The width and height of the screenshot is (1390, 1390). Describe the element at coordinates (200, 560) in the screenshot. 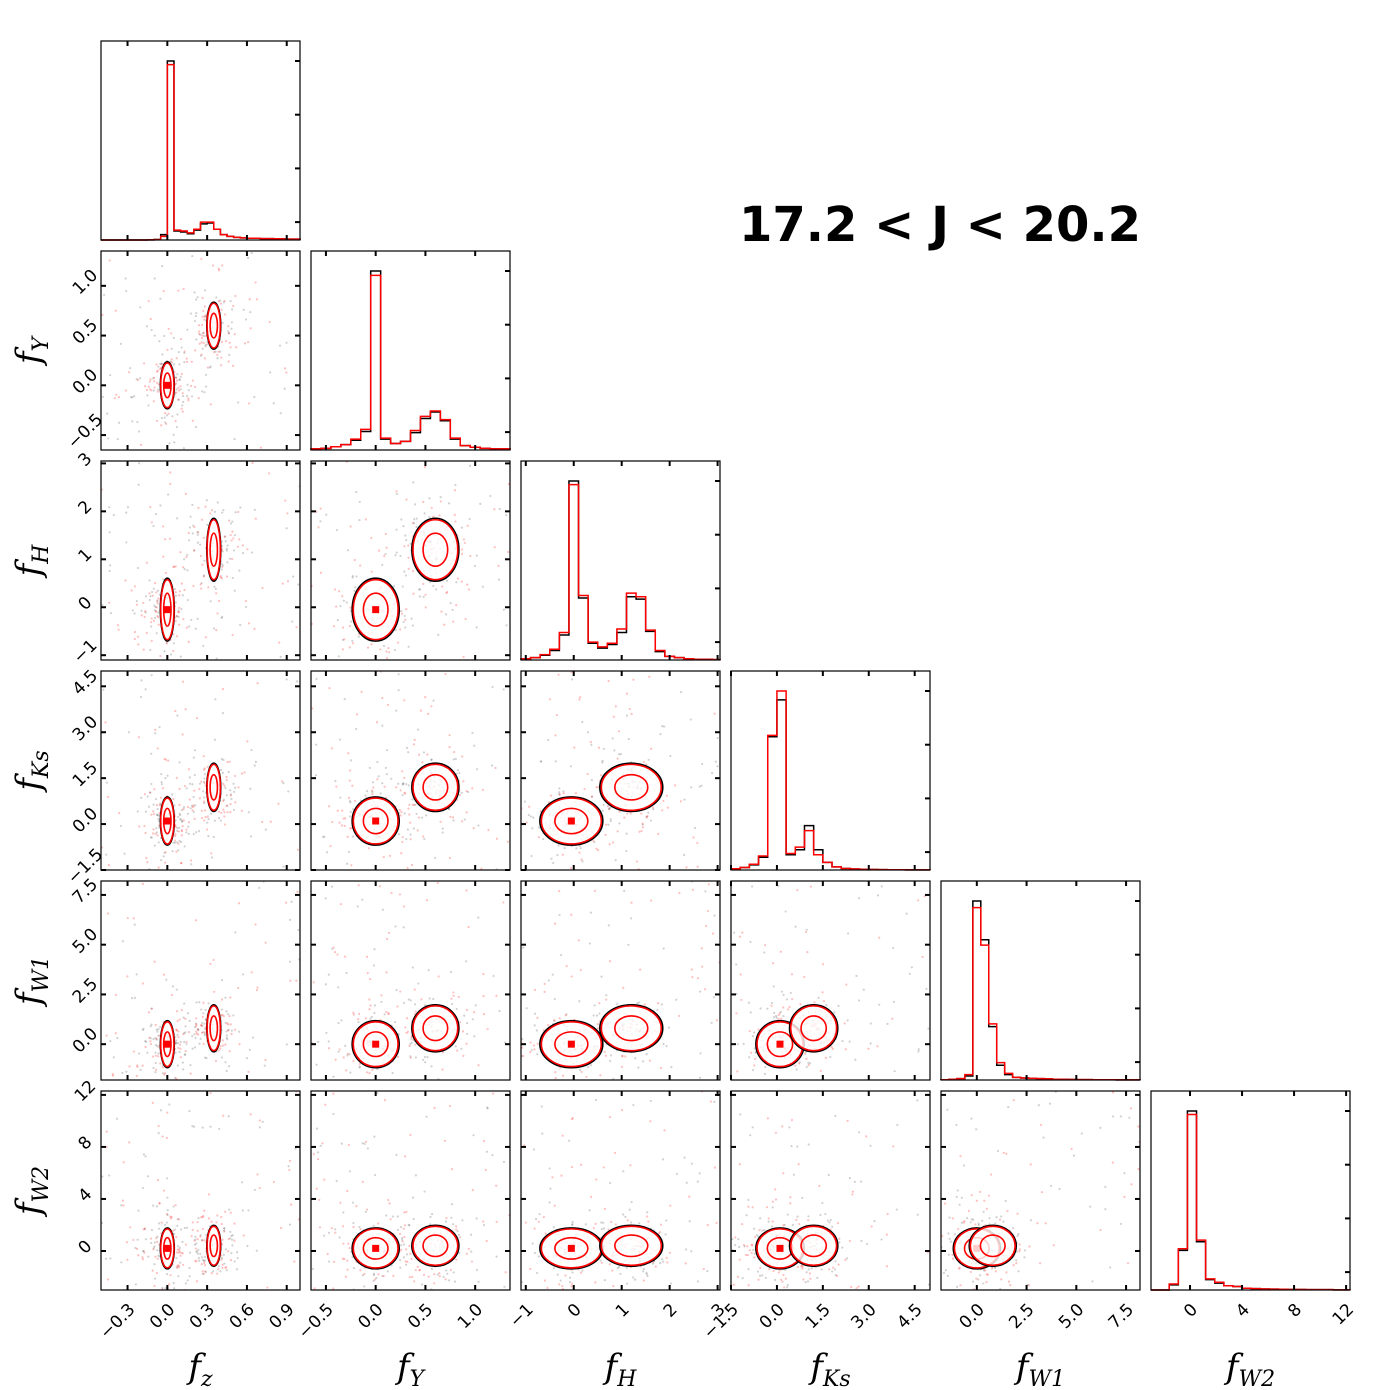

I see `scatter-panel-z-H` at that location.